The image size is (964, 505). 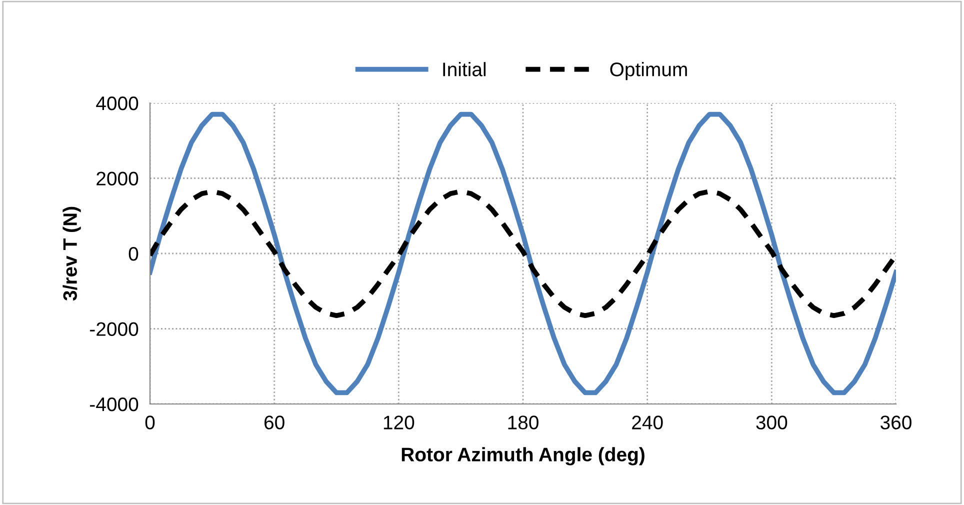 I want to click on x-tick-label: 60, so click(x=274, y=423).